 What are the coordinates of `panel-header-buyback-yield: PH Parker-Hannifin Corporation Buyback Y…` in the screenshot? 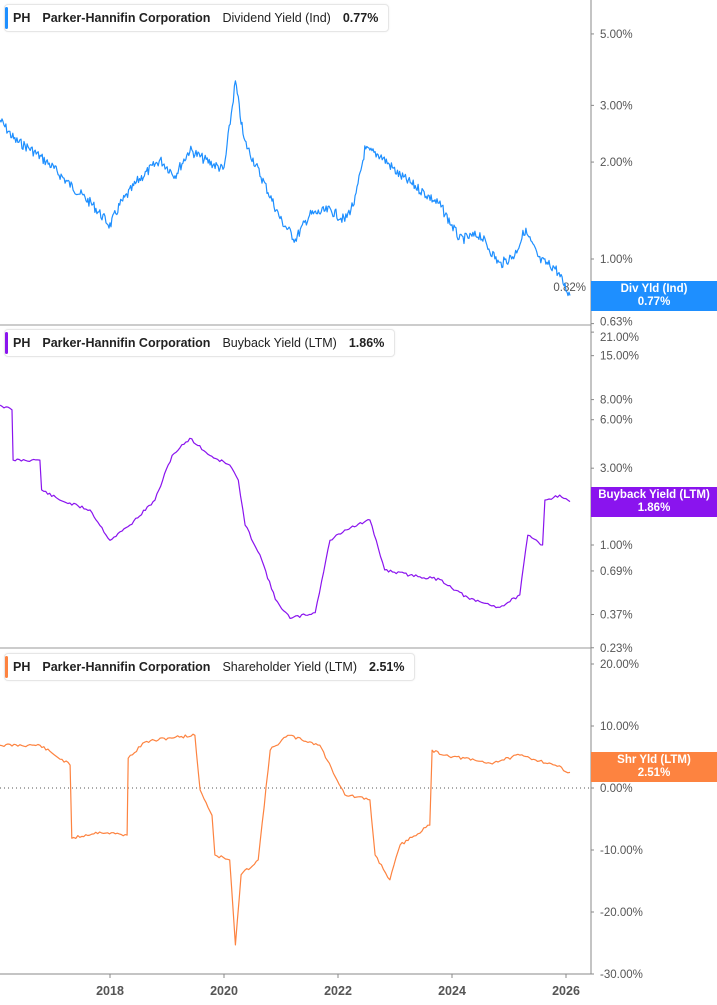 It's located at (200, 343).